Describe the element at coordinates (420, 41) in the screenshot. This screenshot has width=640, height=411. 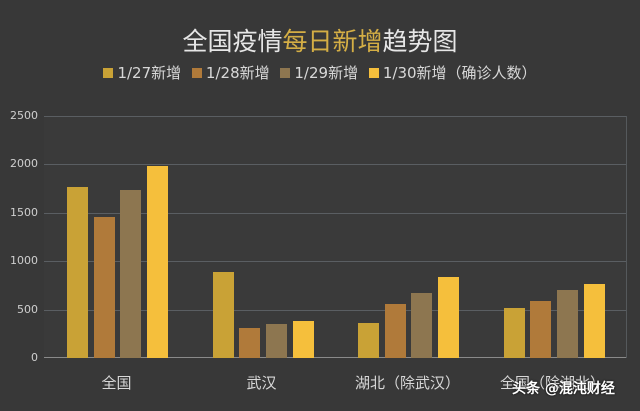
I see `title-part-2: 趋势图` at that location.